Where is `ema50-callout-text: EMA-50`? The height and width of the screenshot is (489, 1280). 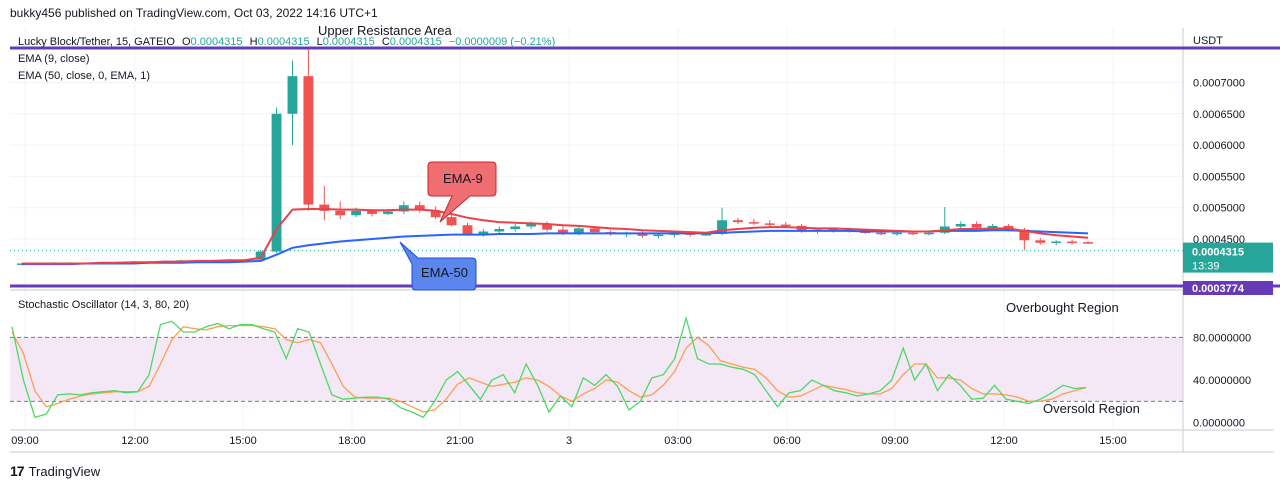 ema50-callout-text: EMA-50 is located at coordinates (444, 272).